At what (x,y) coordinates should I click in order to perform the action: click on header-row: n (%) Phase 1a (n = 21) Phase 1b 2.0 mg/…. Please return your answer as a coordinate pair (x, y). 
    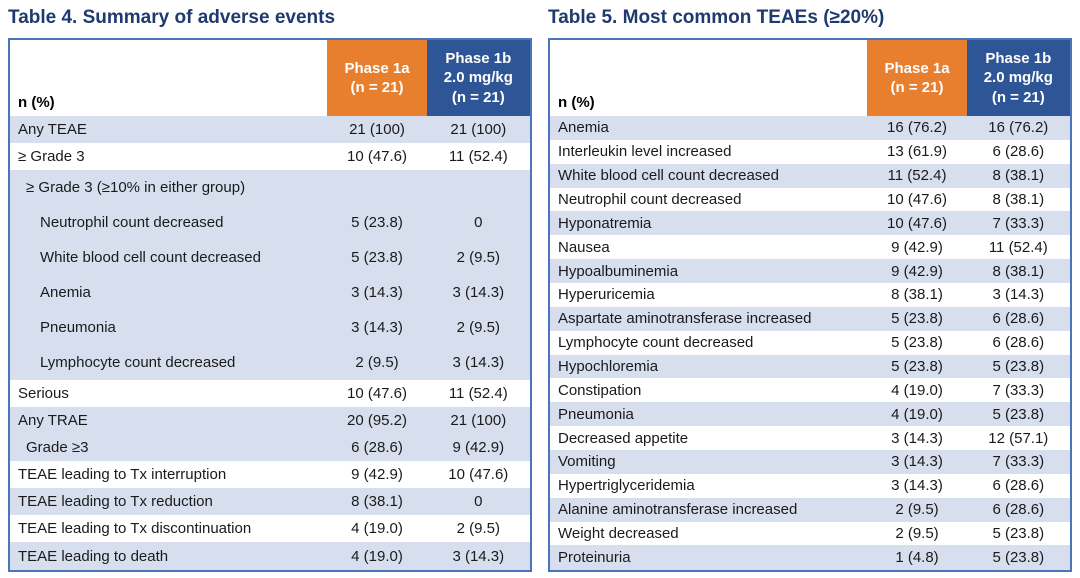
    Looking at the image, I should click on (810, 77).